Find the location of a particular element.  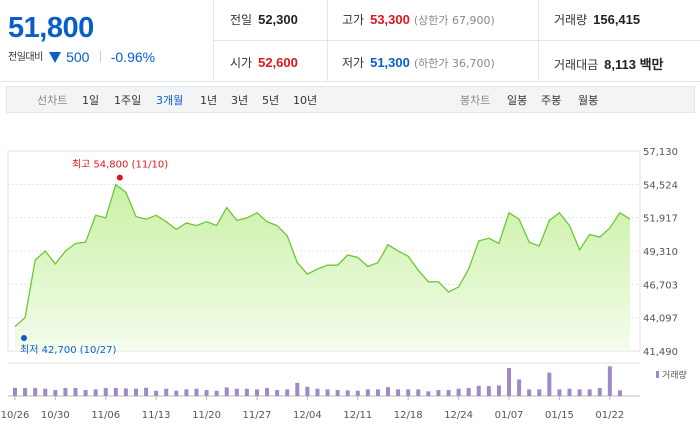

stat-prev-close: 전일 52,300 is located at coordinates (264, 19).